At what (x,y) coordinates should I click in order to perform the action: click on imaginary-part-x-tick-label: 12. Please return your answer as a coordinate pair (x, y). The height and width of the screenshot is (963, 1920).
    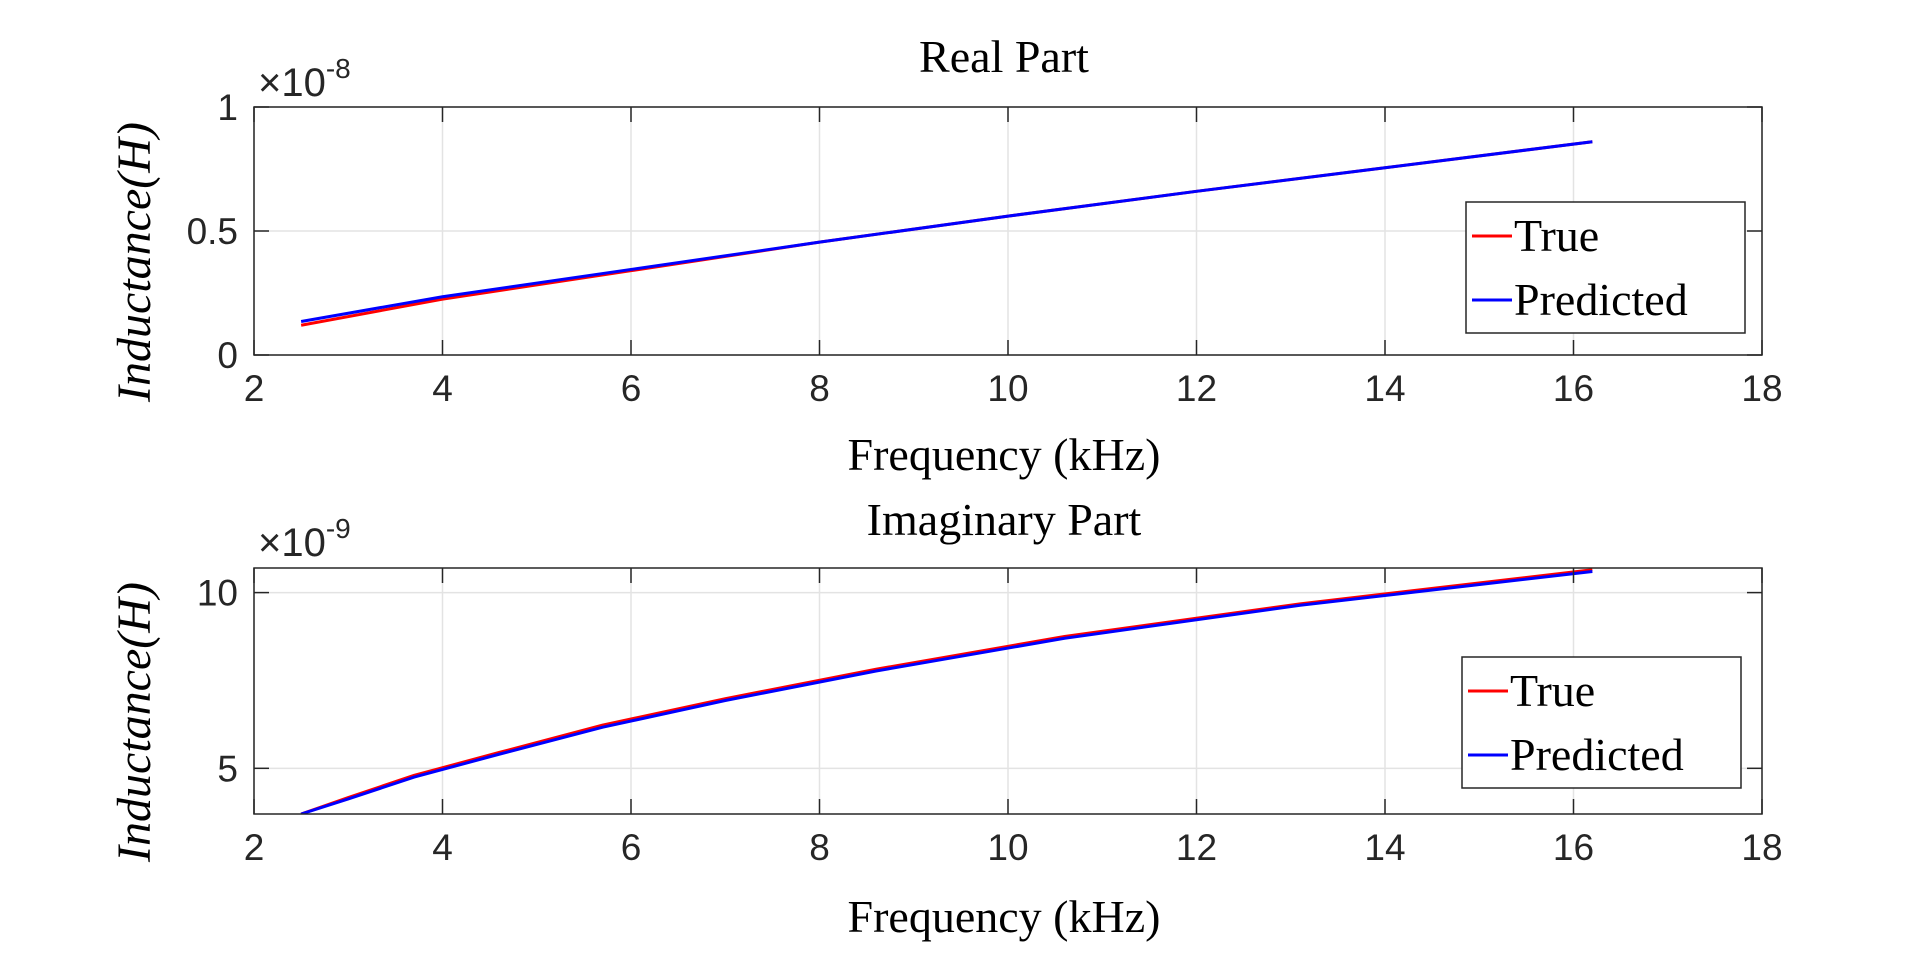
    Looking at the image, I should click on (1196, 847).